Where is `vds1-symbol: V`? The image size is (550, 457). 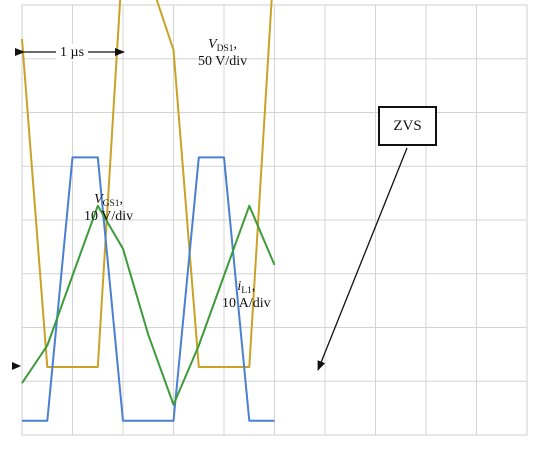
vds1-symbol: V is located at coordinates (212, 44).